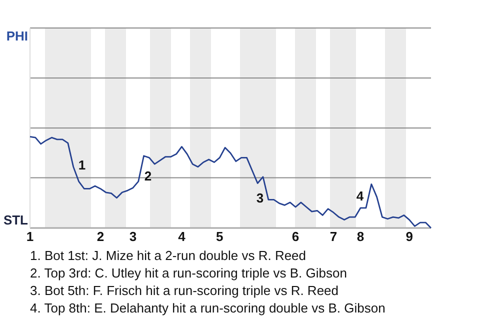  Describe the element at coordinates (188, 273) in the screenshot. I see `text: 2. Top 3rd: C. Utley hit a run-scoring triple vs B. Gibson` at that location.